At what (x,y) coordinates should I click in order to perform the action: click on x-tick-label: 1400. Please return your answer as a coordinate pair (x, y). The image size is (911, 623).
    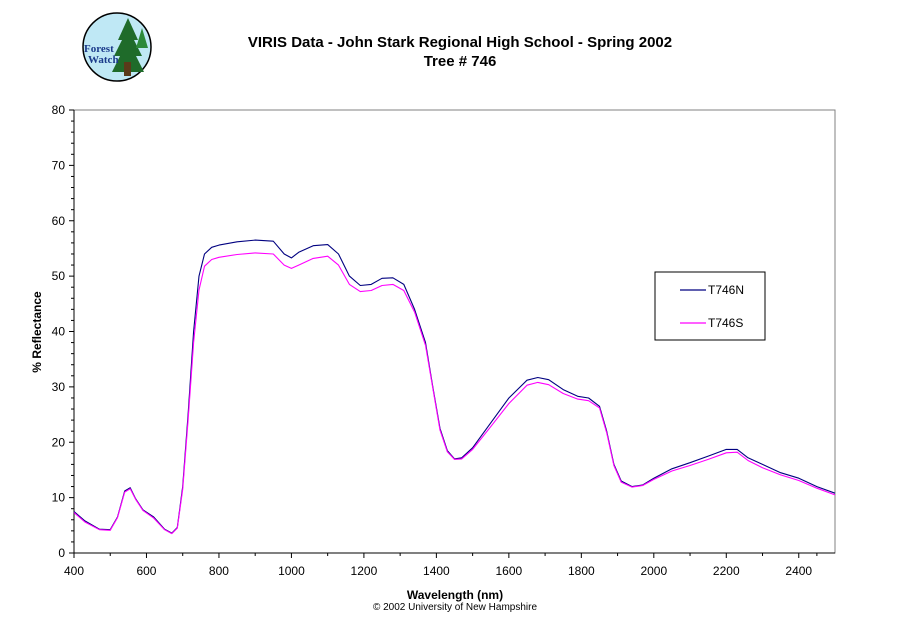
    Looking at the image, I should click on (436, 571).